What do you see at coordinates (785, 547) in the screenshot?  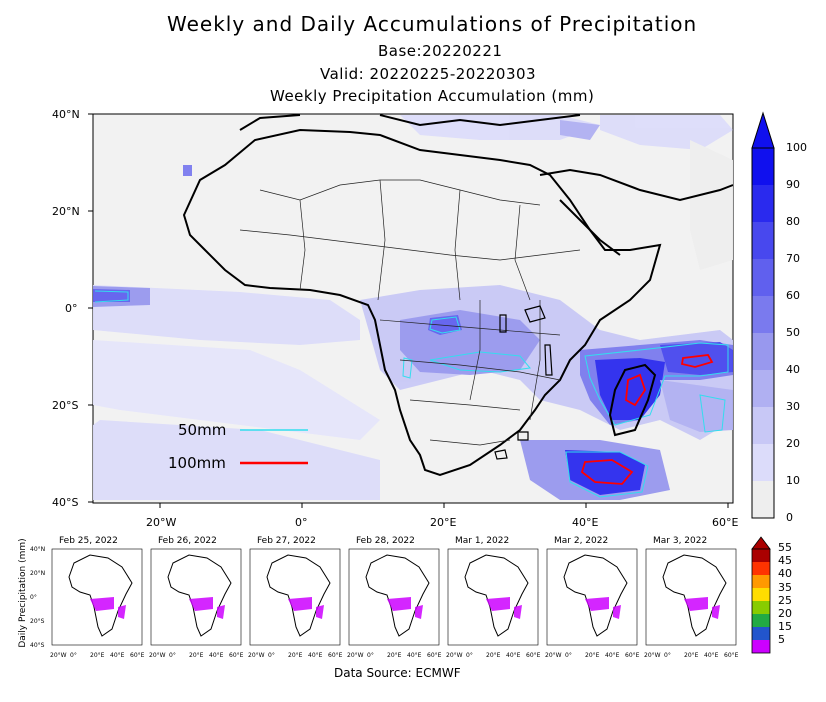 I see `daily-colorbar-label: 55` at bounding box center [785, 547].